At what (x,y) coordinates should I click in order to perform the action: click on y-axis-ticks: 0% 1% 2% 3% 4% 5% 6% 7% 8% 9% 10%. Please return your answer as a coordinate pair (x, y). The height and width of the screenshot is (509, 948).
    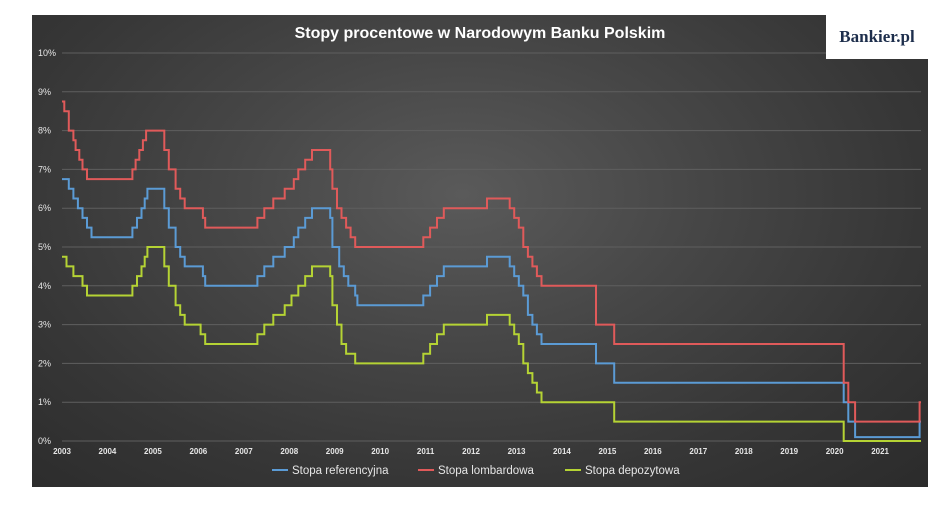
    Looking at the image, I should click on (47, 247).